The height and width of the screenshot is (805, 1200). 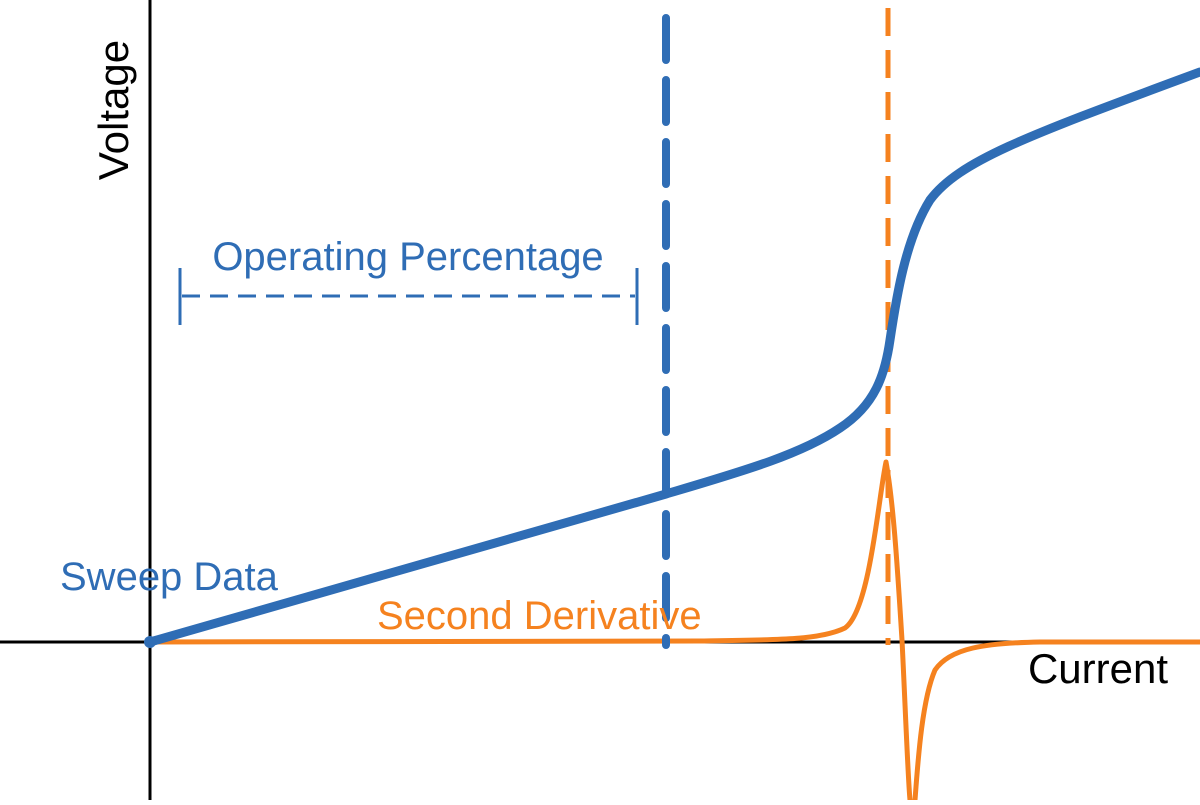 I want to click on second-derivative-label: Second Derivative, so click(x=539, y=616).